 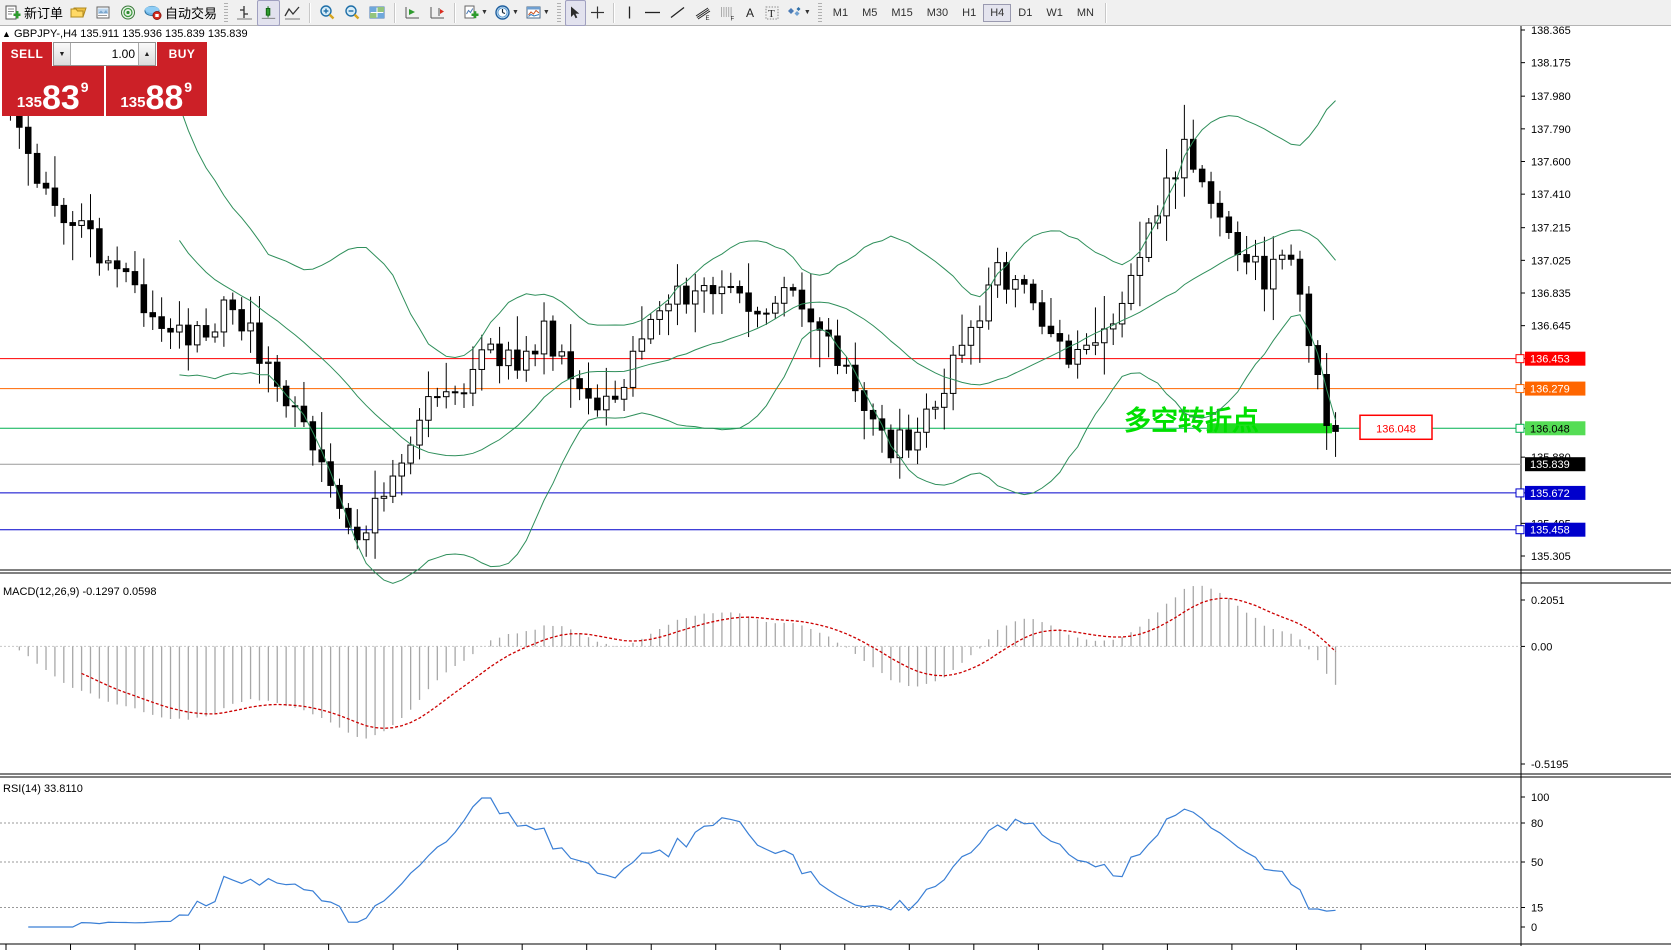 I want to click on one-click-trading-panel: SELL ▼ 1.00 ▲ BUY 135 83 9 135 88 9, so click(x=104, y=79).